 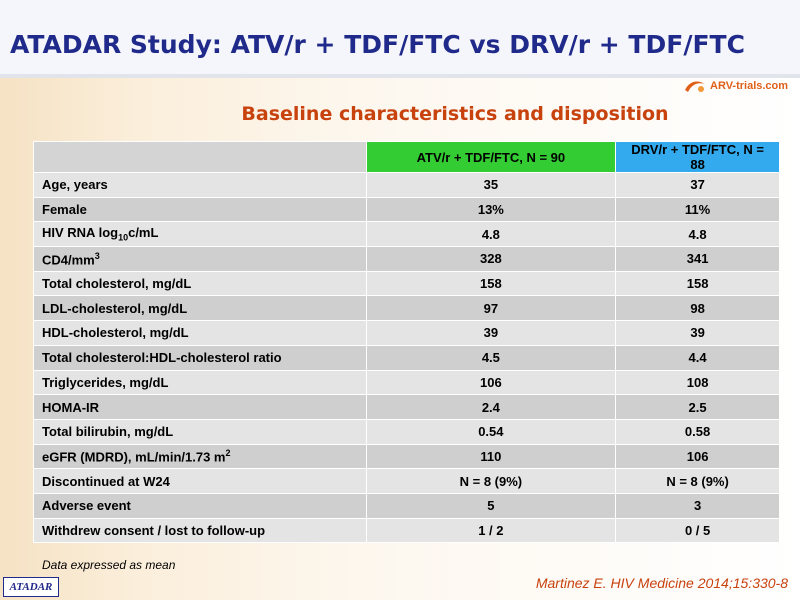 What do you see at coordinates (491, 530) in the screenshot?
I see `cell-atv: 1 / 2` at bounding box center [491, 530].